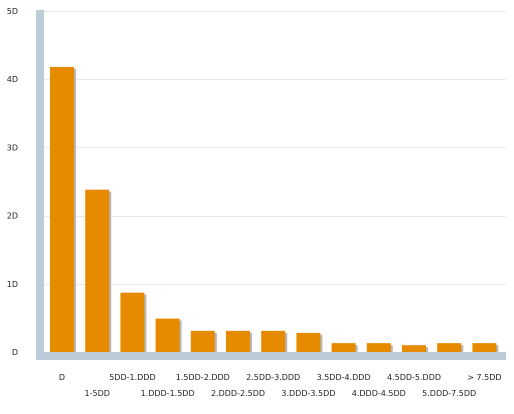 The width and height of the screenshot is (514, 414). Describe the element at coordinates (379, 393) in the screenshot. I see `x-tick-label: 4.DDD-4.5DD` at that location.